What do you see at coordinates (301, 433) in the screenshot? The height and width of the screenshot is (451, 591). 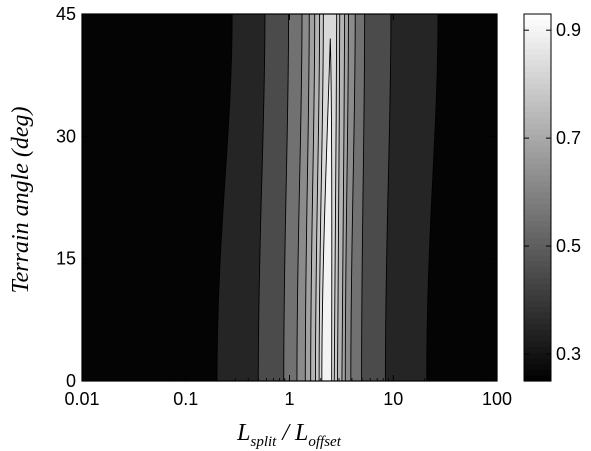 I see `x-label-L2: L` at bounding box center [301, 433].